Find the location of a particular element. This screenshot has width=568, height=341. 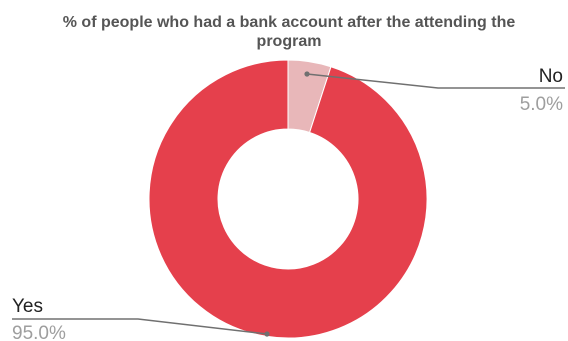

slice-label-yes: Yes is located at coordinates (27, 306).